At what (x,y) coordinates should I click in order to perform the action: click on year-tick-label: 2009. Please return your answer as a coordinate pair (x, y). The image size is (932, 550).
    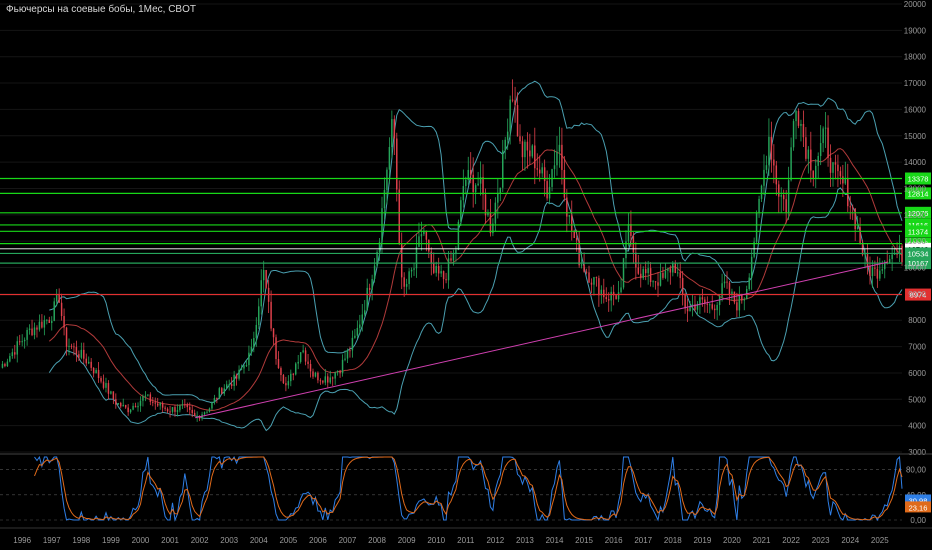
    Looking at the image, I should click on (407, 540).